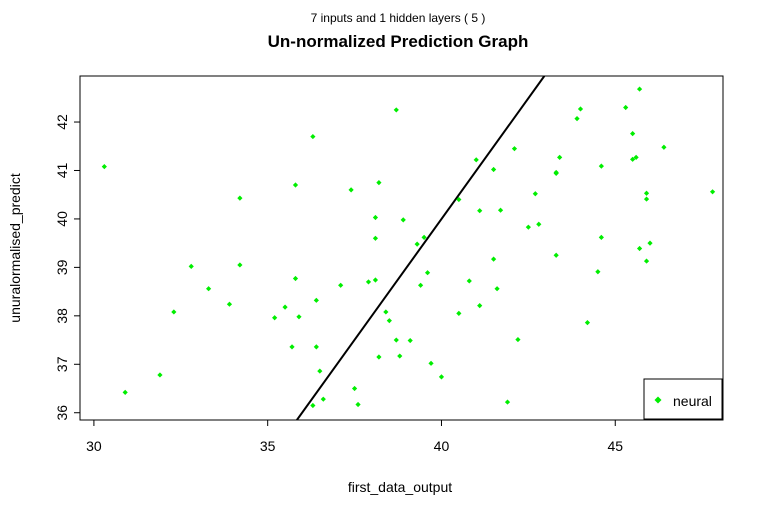  Describe the element at coordinates (658, 400) in the screenshot. I see `legend-marker-icon` at that location.